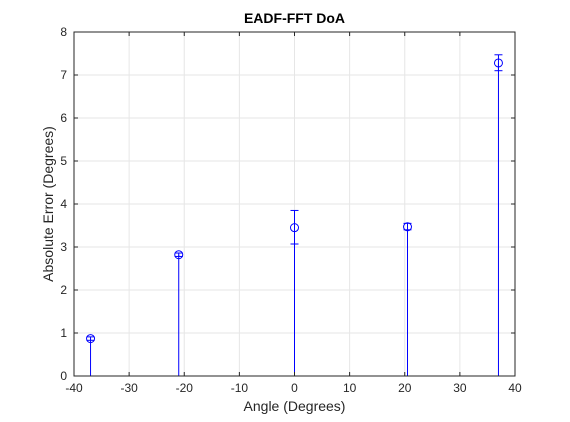  What do you see at coordinates (294, 18) in the screenshot?
I see `chart-title: EADF-FFT DoA` at bounding box center [294, 18].